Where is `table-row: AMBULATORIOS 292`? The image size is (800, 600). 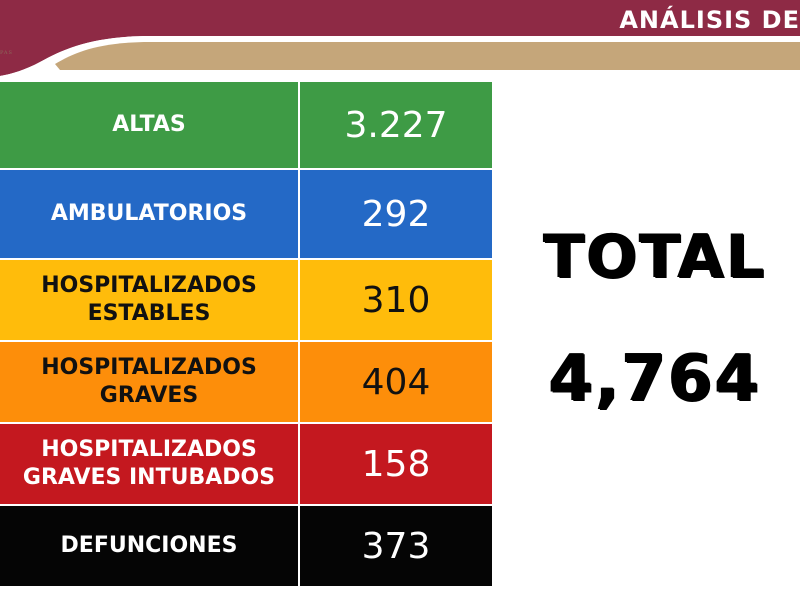 table-row: AMBULATORIOS 292 is located at coordinates (247, 214).